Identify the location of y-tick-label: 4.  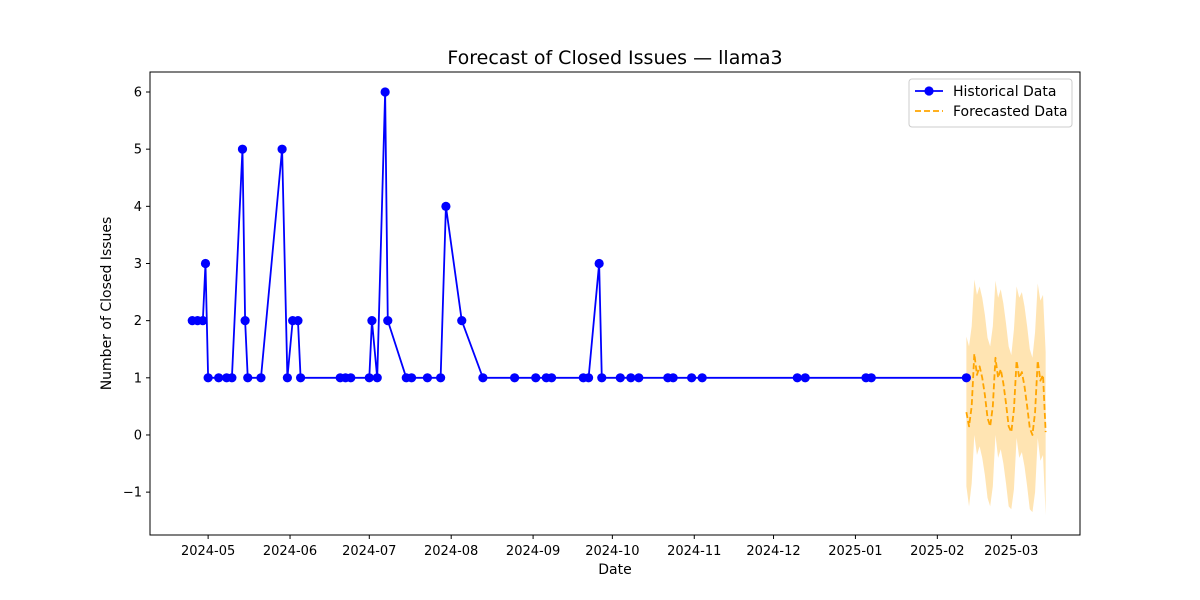
(138, 207).